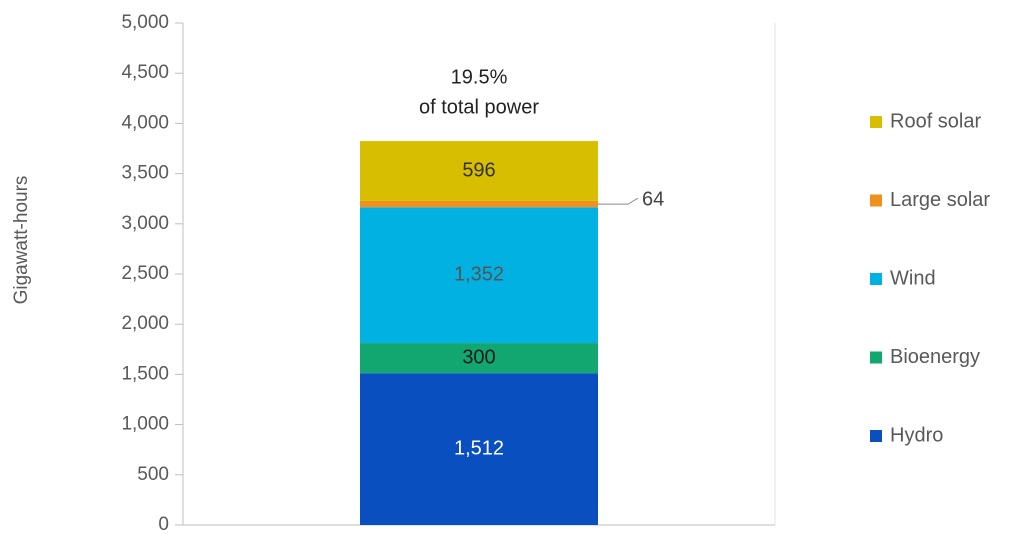 This screenshot has height=536, width=1027. I want to click on y-tick-label: 500, so click(153, 474).